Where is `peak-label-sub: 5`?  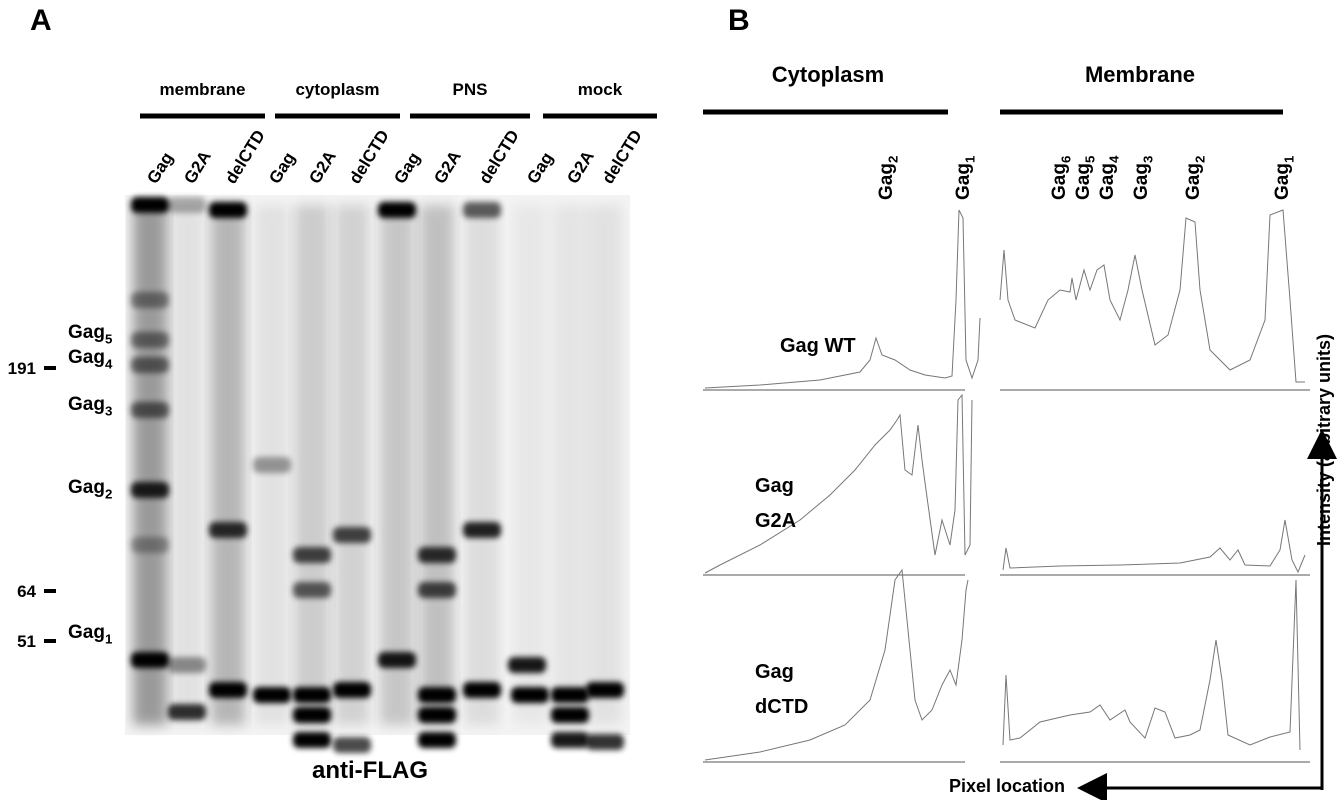 peak-label-sub: 5 is located at coordinates (1090, 159).